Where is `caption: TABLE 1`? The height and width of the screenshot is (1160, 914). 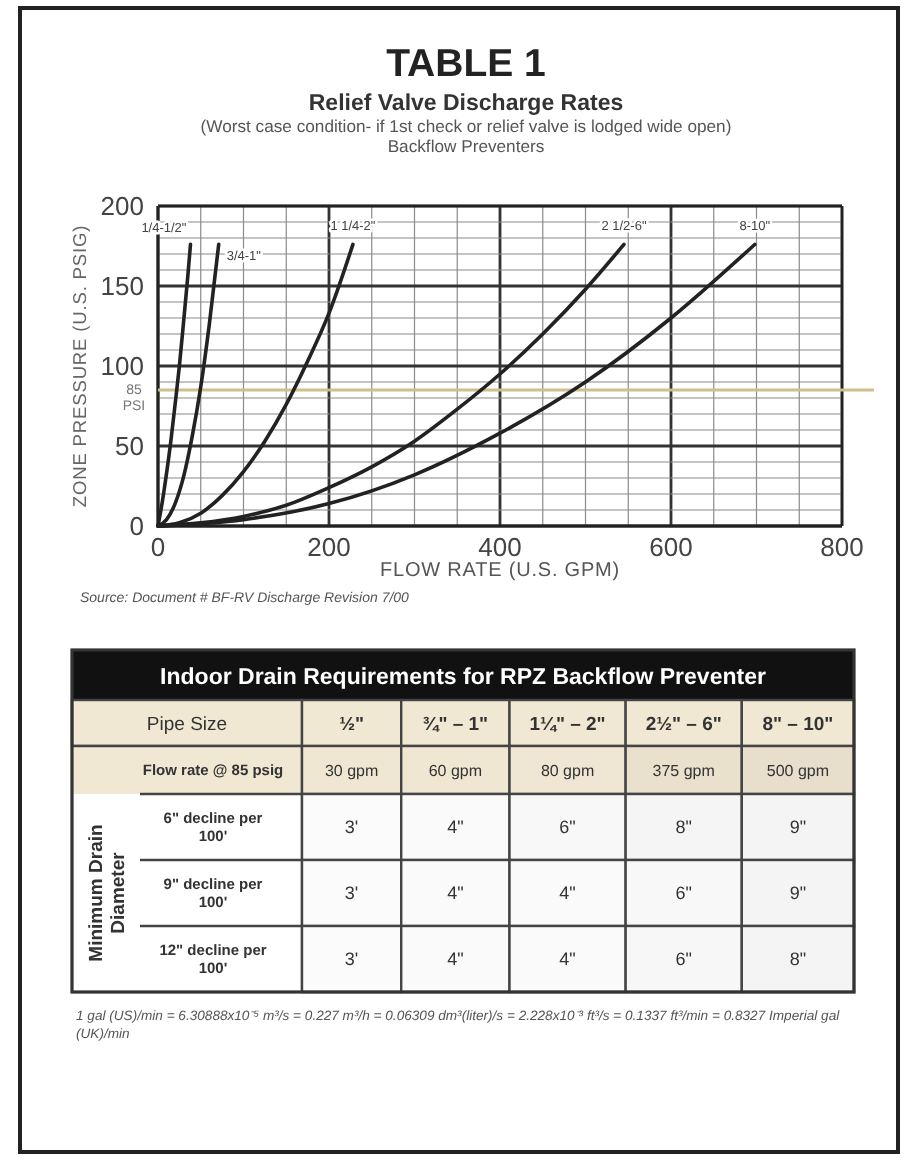 caption: TABLE 1 is located at coordinates (466, 64).